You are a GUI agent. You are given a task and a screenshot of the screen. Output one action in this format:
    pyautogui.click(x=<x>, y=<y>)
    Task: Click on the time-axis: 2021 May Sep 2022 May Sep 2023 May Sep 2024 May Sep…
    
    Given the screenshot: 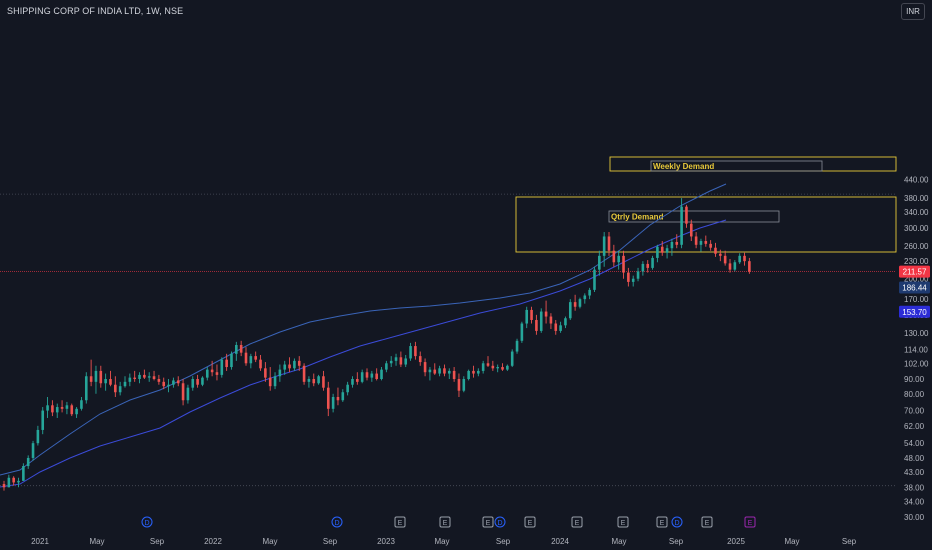 What is the action you would take?
    pyautogui.click(x=444, y=541)
    